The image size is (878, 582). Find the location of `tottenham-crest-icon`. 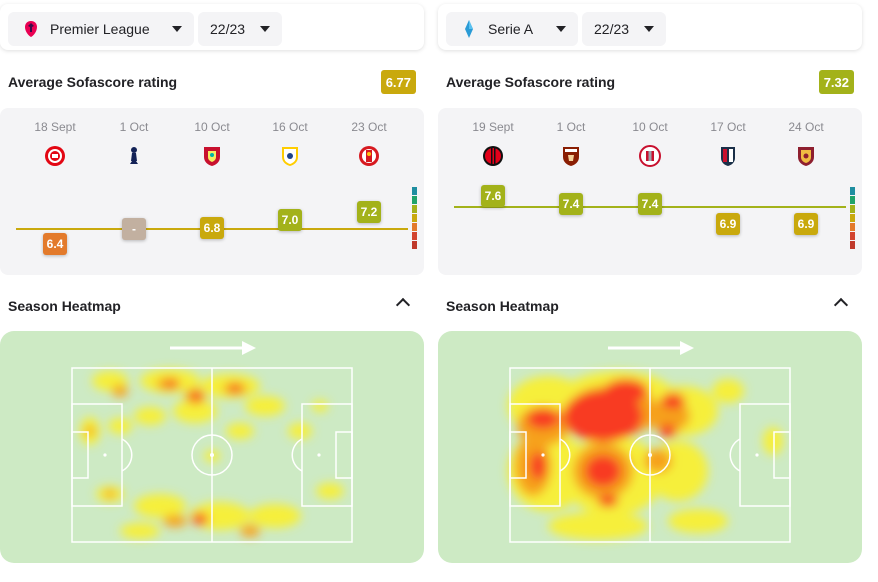

tottenham-crest-icon is located at coordinates (134, 156).